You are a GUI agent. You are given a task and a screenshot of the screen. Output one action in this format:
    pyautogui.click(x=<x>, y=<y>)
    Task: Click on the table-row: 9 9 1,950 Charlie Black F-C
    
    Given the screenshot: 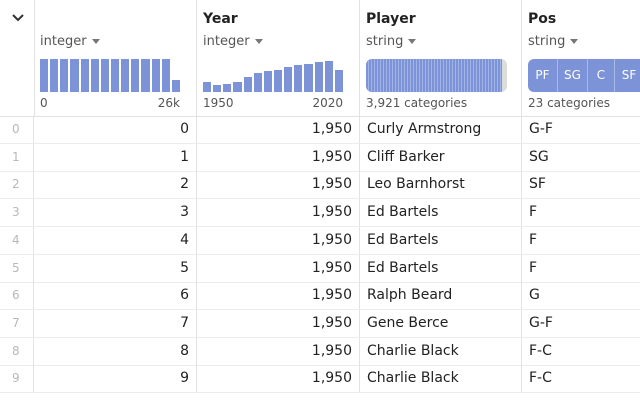 What is the action you would take?
    pyautogui.click(x=320, y=379)
    